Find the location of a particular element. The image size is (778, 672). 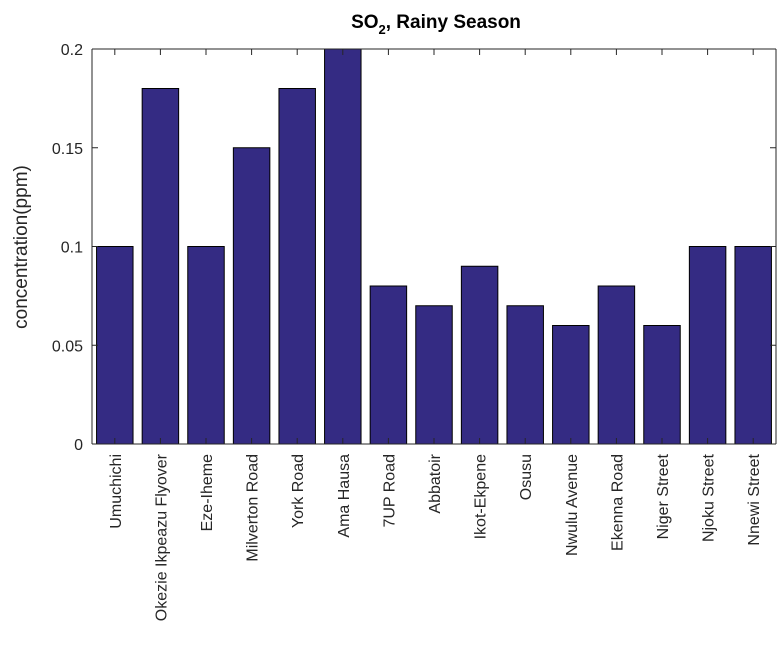

x-tick-label-3: Milverton Road is located at coordinates (253, 508).